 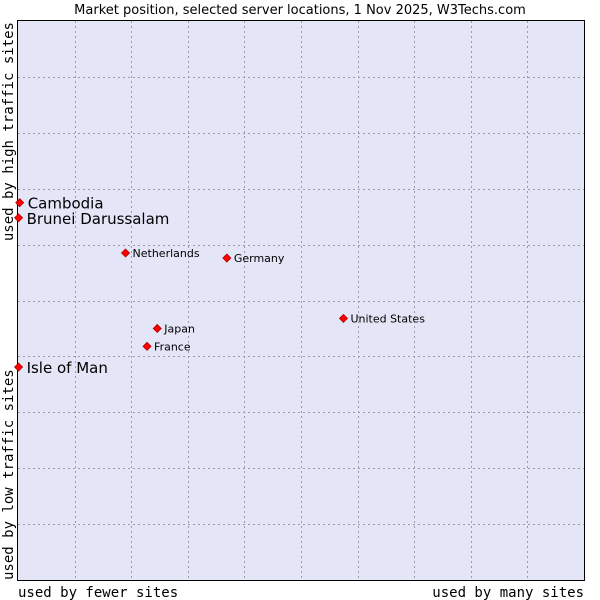 What do you see at coordinates (179, 328) in the screenshot?
I see `point-label-japan: Japan` at bounding box center [179, 328].